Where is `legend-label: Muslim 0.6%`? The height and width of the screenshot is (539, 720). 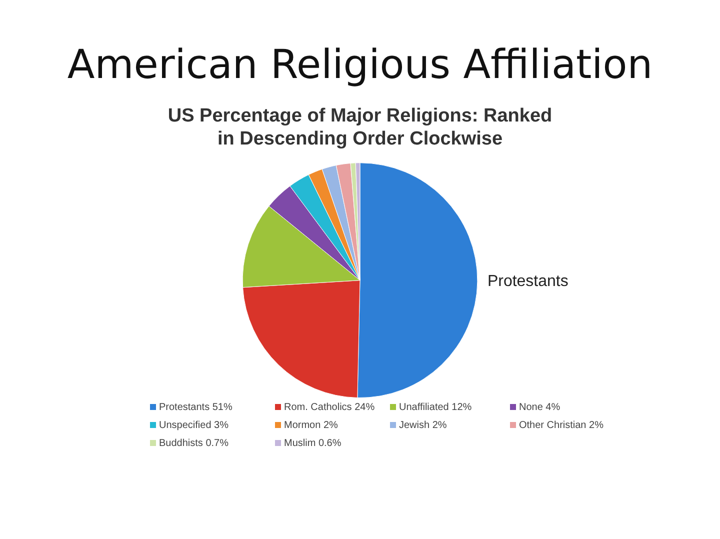
legend-label: Muslim 0.6% is located at coordinates (312, 443).